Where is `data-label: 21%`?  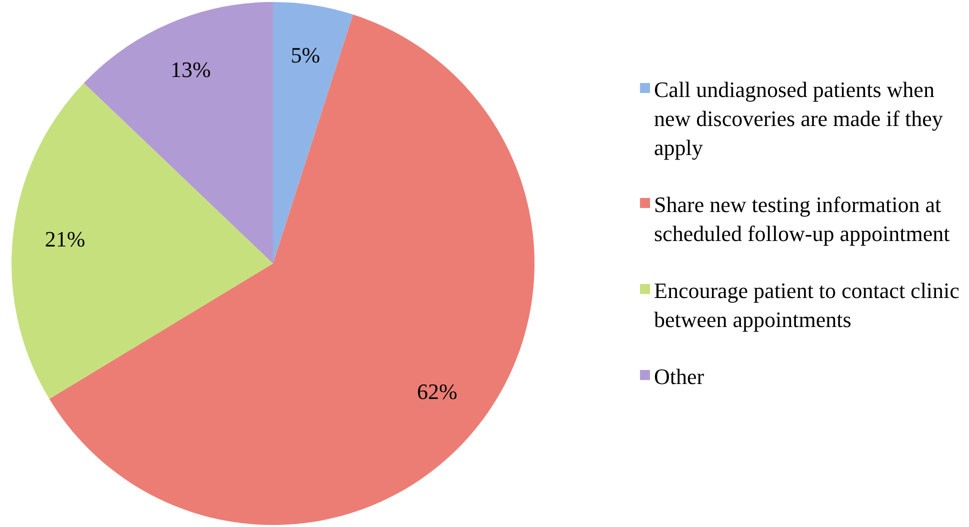 data-label: 21% is located at coordinates (65, 239).